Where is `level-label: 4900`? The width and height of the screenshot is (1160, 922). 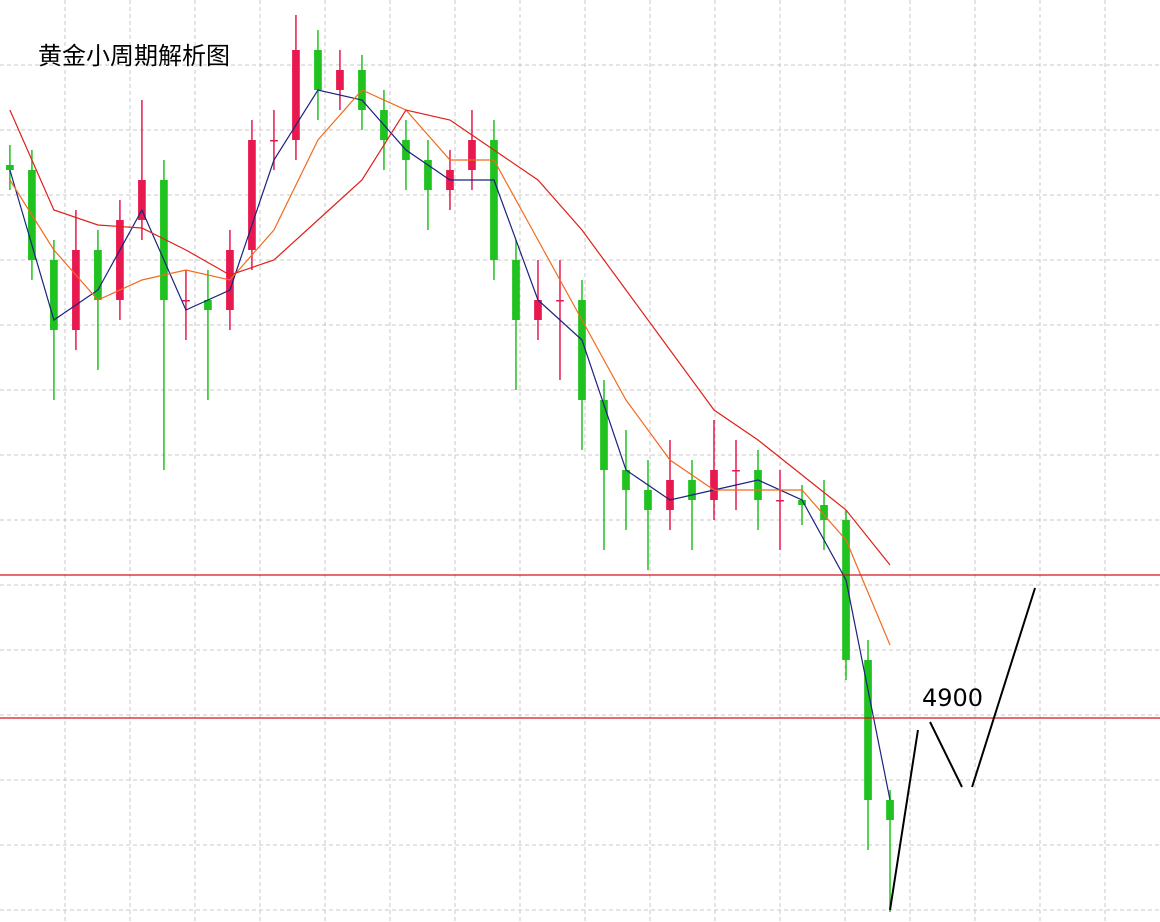
level-label: 4900 is located at coordinates (952, 698).